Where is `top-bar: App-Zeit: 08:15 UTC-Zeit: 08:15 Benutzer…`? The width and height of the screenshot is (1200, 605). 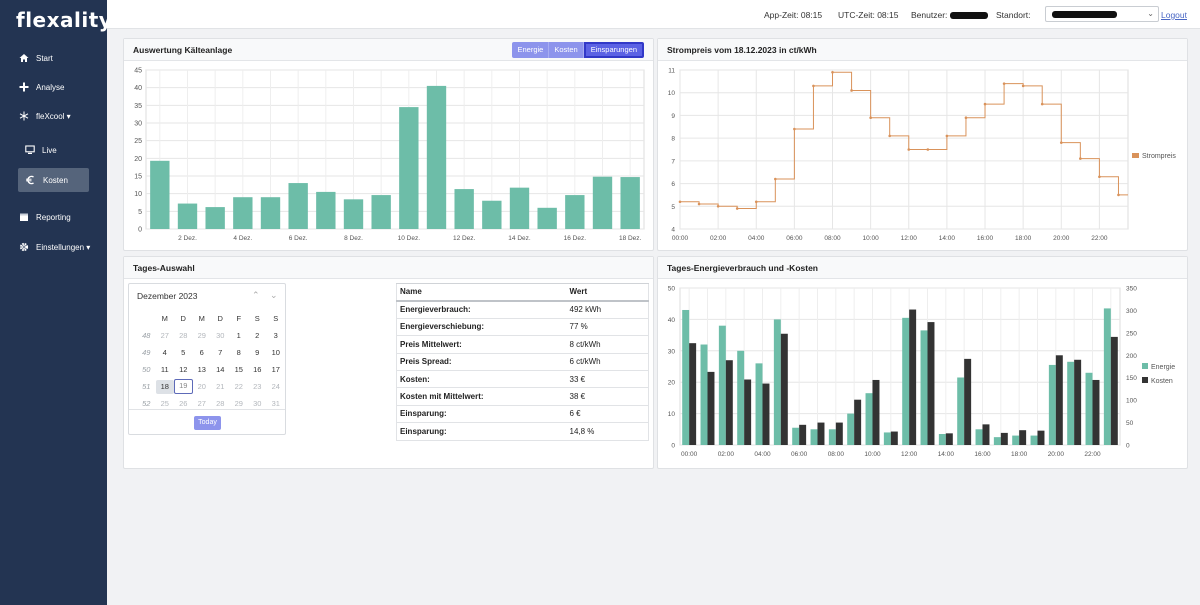 top-bar: App-Zeit: 08:15 UTC-Zeit: 08:15 Benutzer… is located at coordinates (653, 14).